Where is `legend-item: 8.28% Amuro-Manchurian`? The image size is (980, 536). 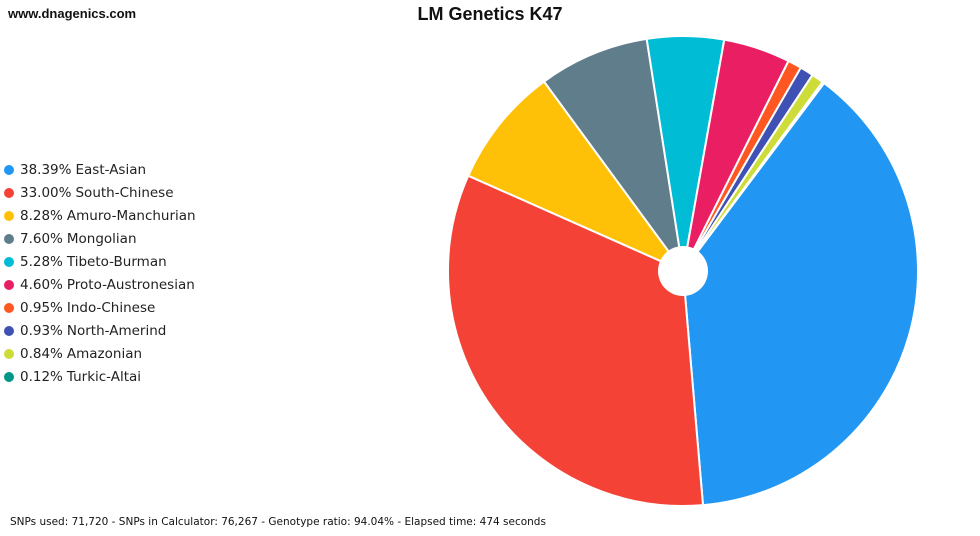 legend-item: 8.28% Amuro-Manchurian is located at coordinates (100, 215).